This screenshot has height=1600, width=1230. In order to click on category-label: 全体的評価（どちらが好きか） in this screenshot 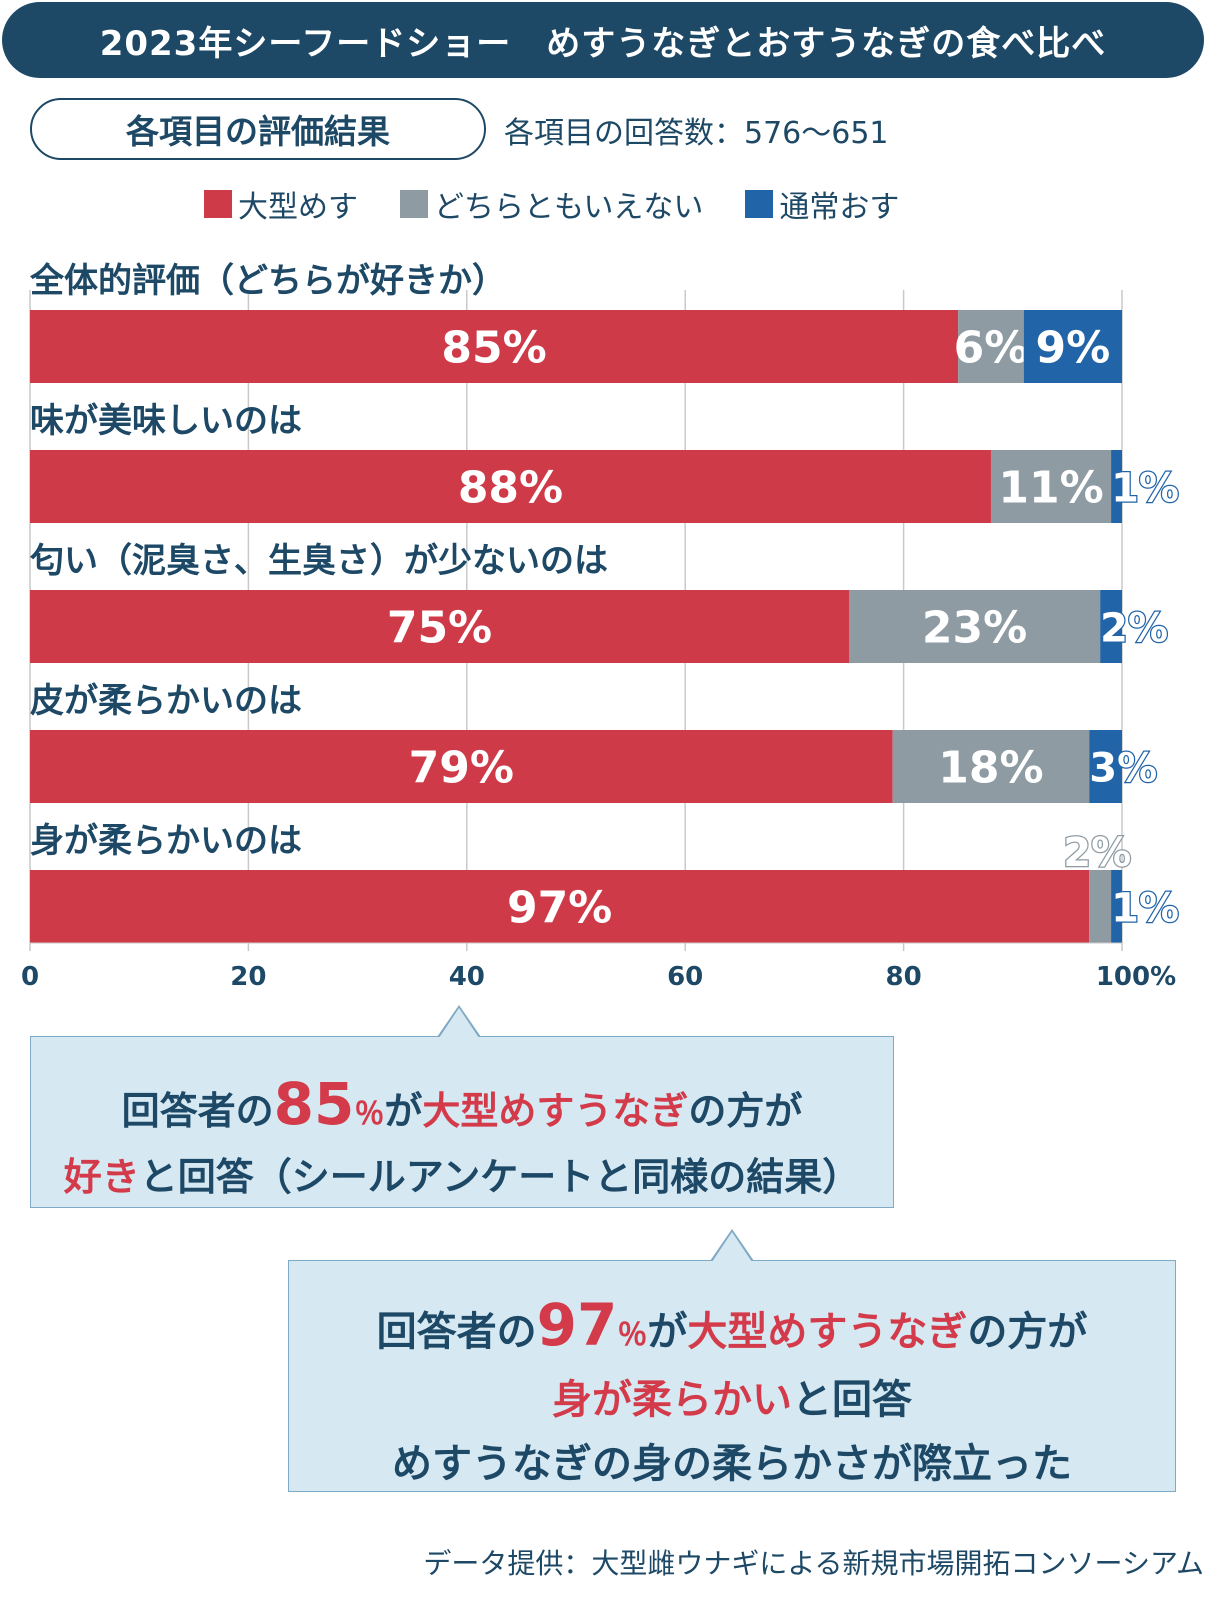, I will do `click(267, 281)`.